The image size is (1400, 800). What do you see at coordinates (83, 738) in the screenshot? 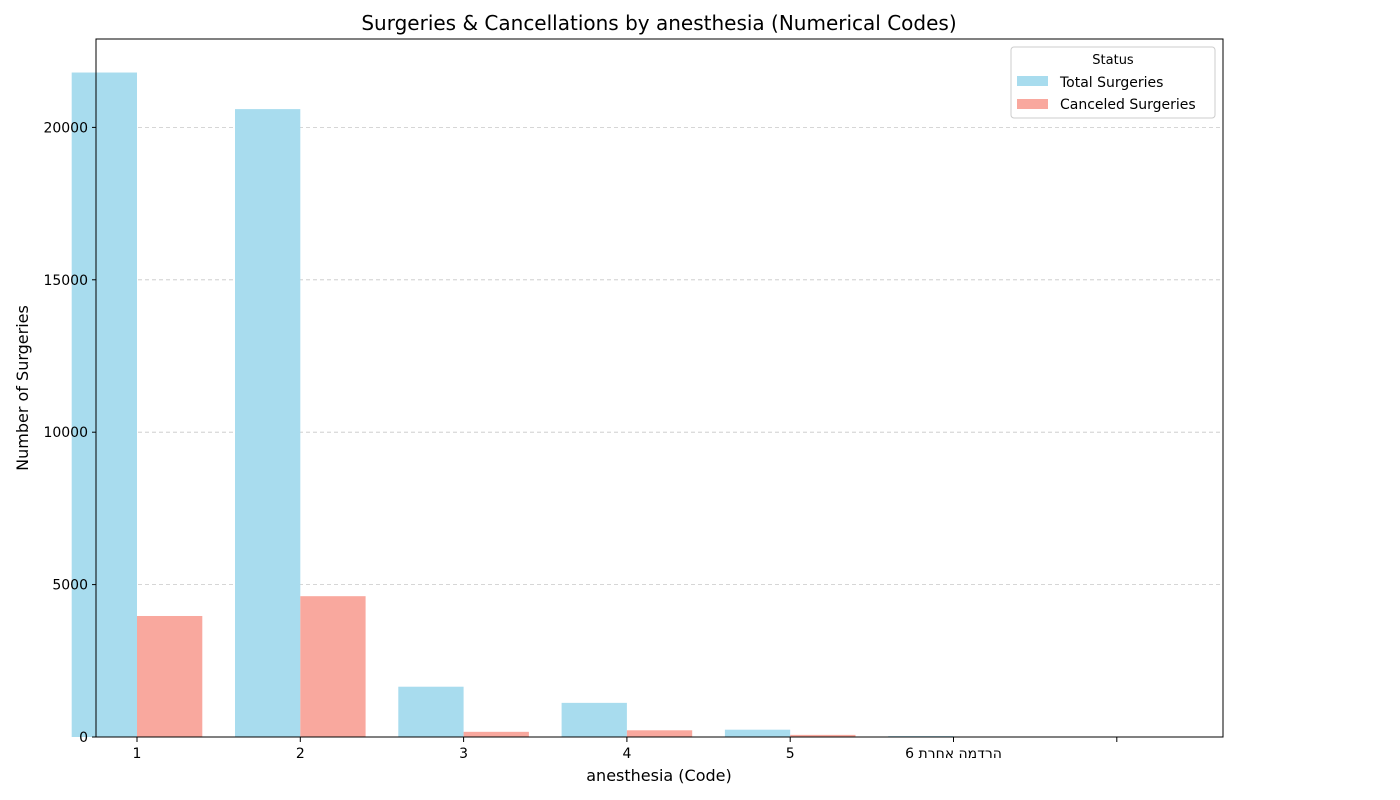
I see `y-tick-label: 0` at bounding box center [83, 738].